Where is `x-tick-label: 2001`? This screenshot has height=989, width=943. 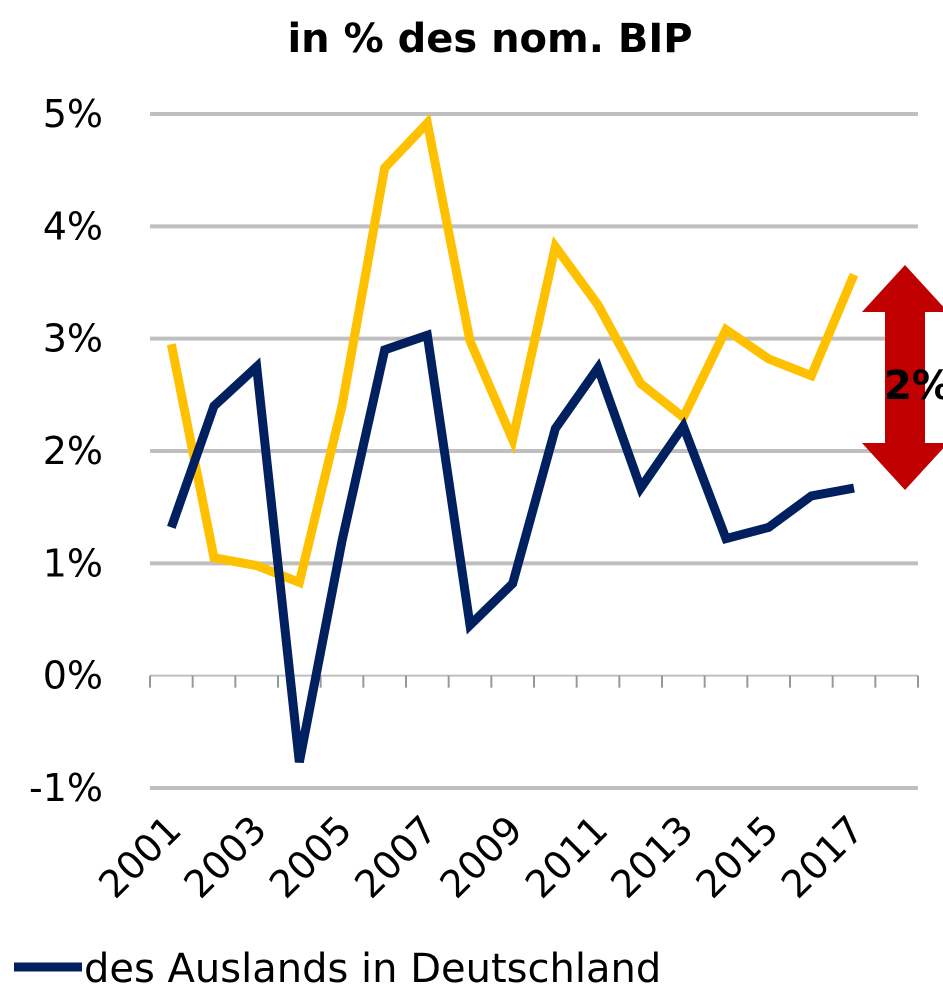
x-tick-label: 2001 is located at coordinates (140, 857).